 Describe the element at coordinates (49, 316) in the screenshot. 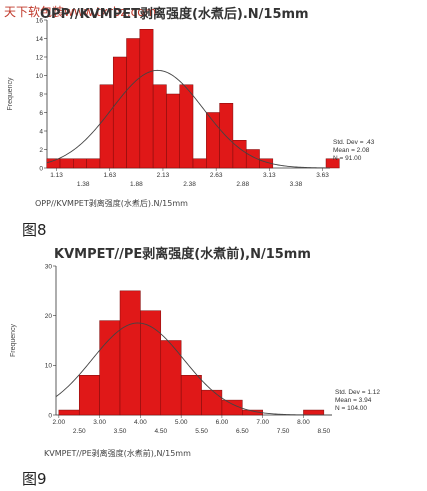

I see `chart2-ytick-label: 20` at that location.